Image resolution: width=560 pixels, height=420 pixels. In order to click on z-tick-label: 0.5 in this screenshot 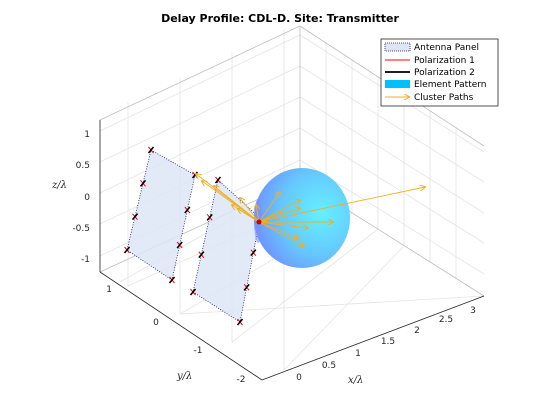, I will do `click(83, 166)`.